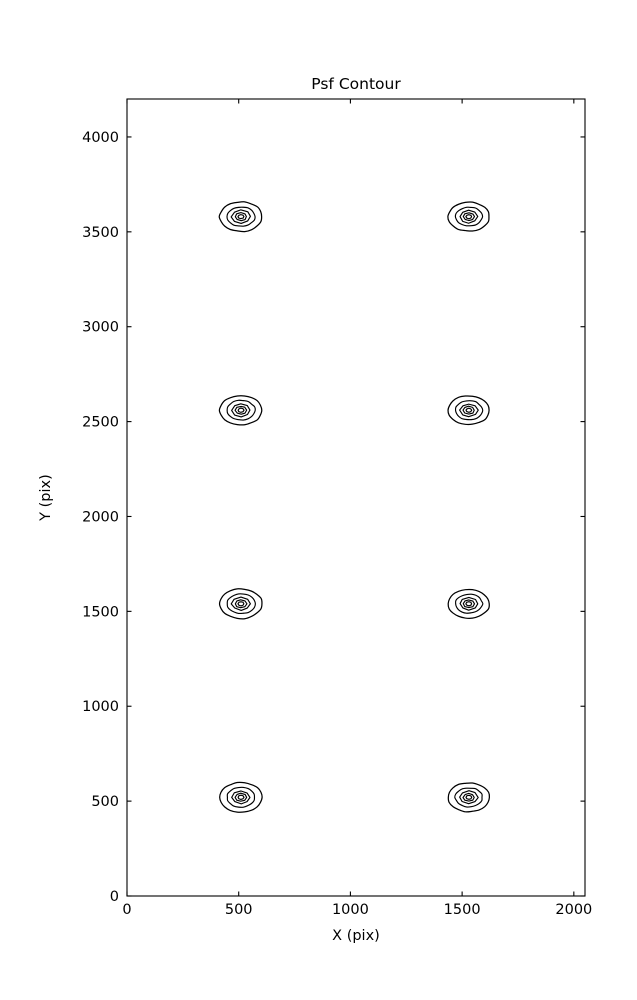 This screenshot has width=637, height=1000. I want to click on plot-title: Psf Contour, so click(356, 84).